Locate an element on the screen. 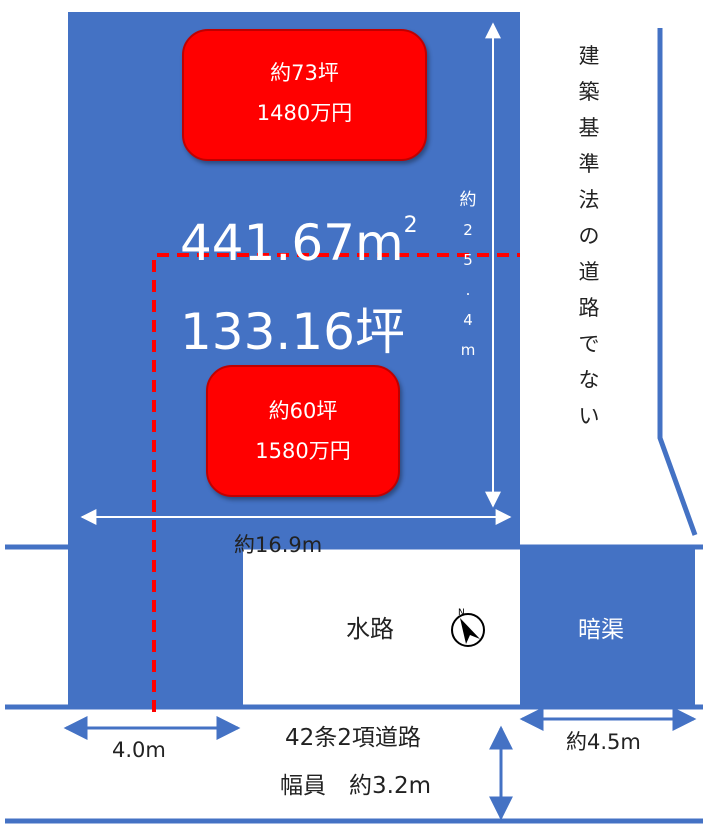 Image resolution: width=703 pixels, height=824 pixels. depth-char: . is located at coordinates (468, 290).